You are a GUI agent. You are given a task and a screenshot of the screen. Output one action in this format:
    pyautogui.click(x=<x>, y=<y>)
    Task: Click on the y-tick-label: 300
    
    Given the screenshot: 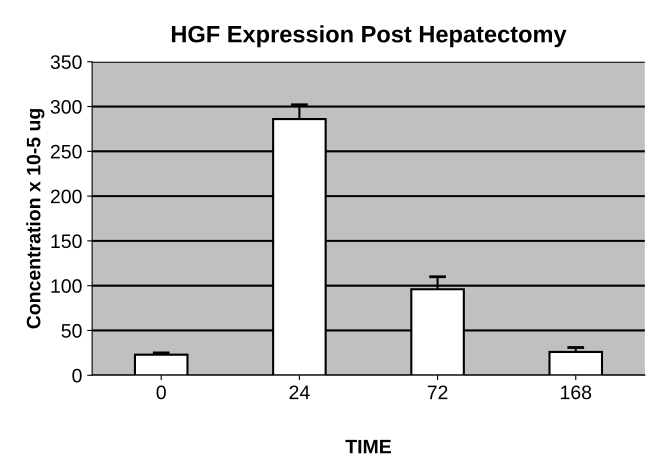 What is the action you would take?
    pyautogui.click(x=66, y=107)
    